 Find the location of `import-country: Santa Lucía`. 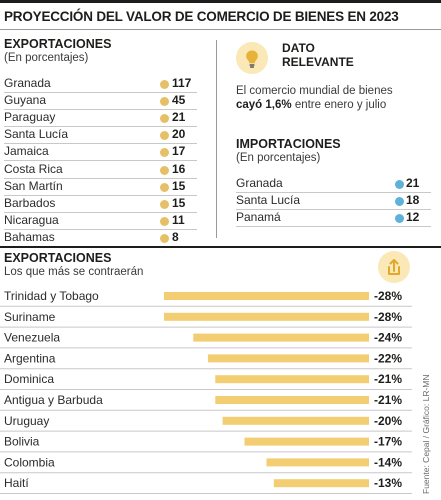

import-country: Santa Lucía is located at coordinates (268, 200).